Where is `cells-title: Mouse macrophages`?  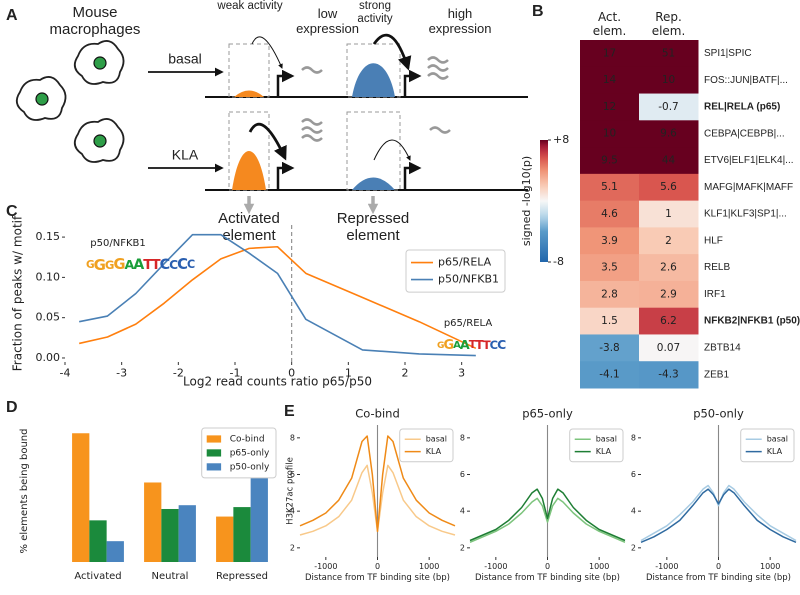 cells-title: Mouse macrophages is located at coordinates (95, 21).